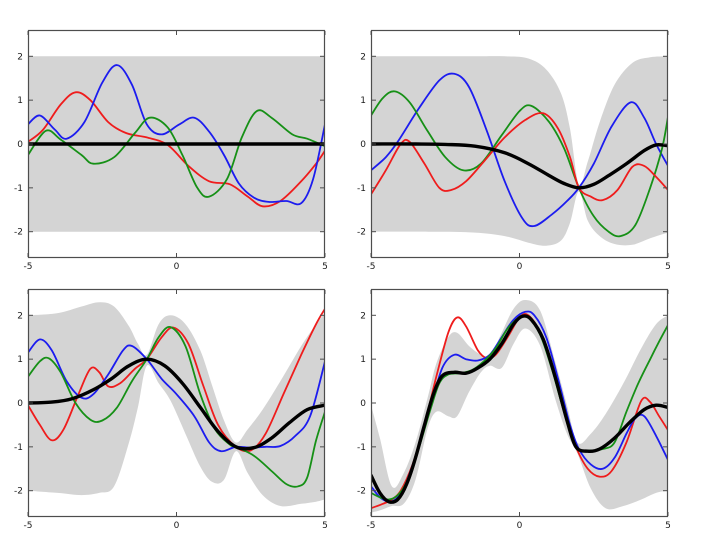 The image size is (707, 554). I want to click on plot-area-top-right, so click(519, 151).